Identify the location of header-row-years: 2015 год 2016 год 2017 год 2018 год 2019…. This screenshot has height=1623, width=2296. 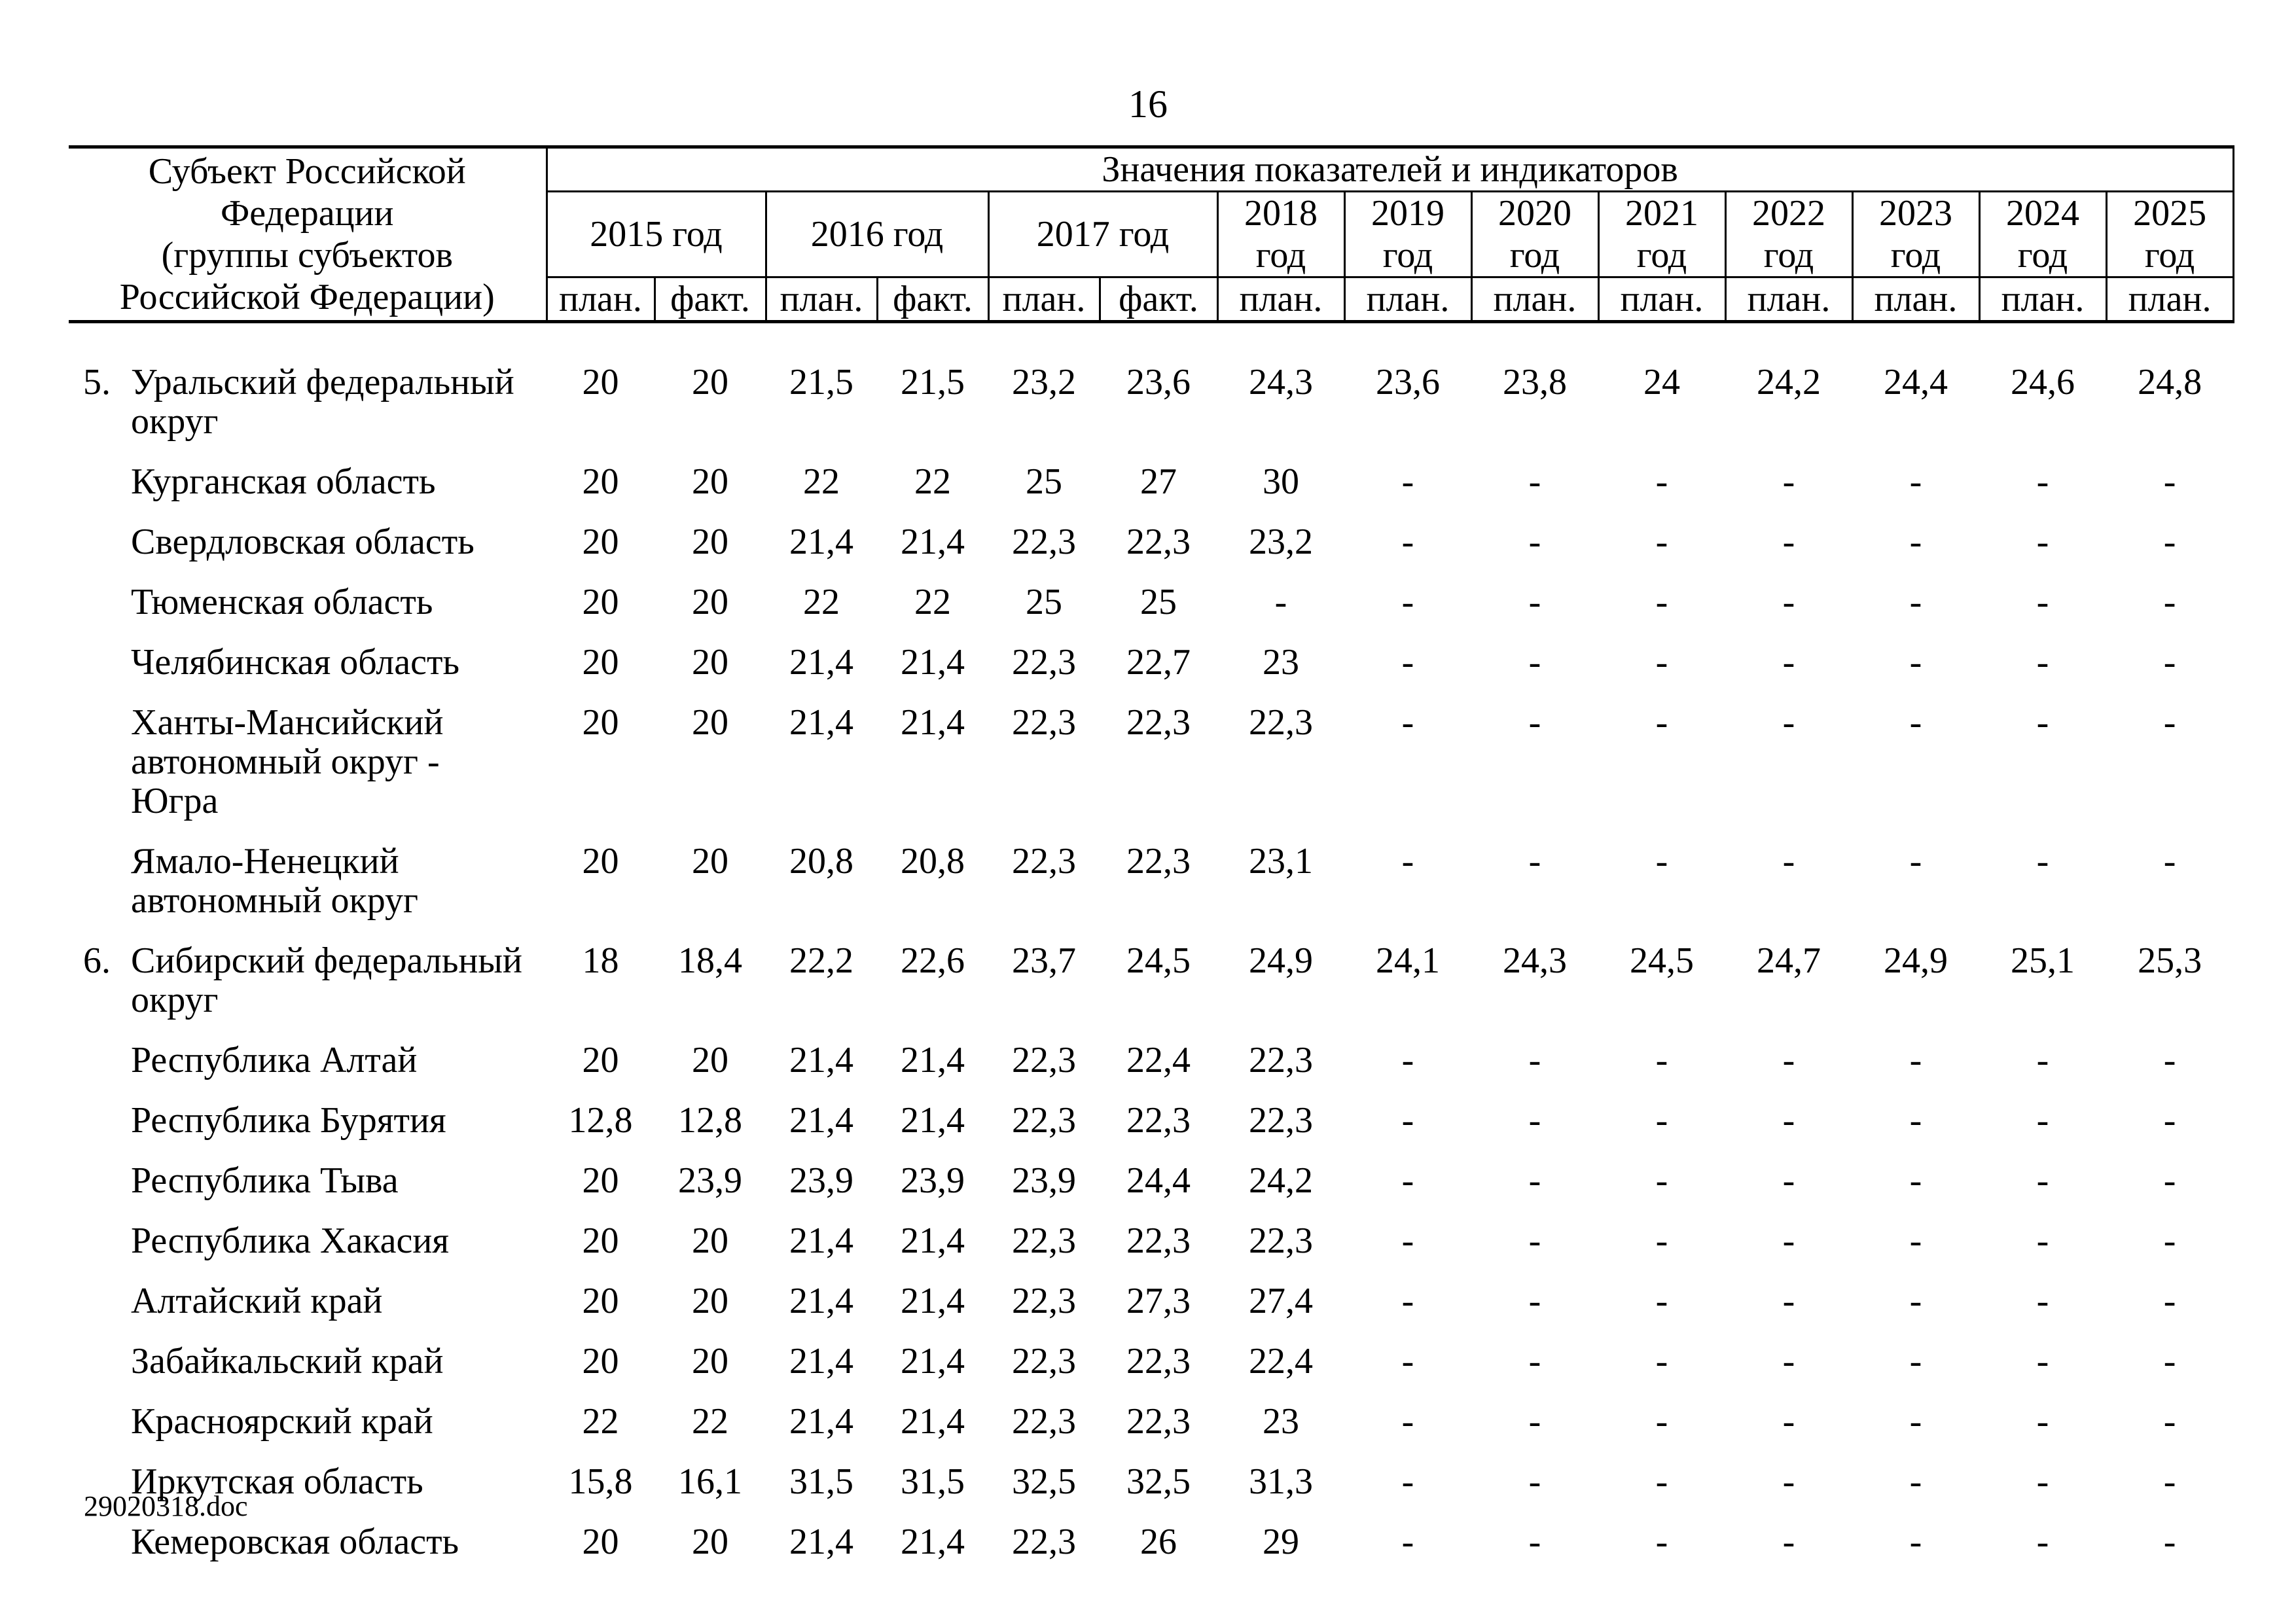
(1151, 235).